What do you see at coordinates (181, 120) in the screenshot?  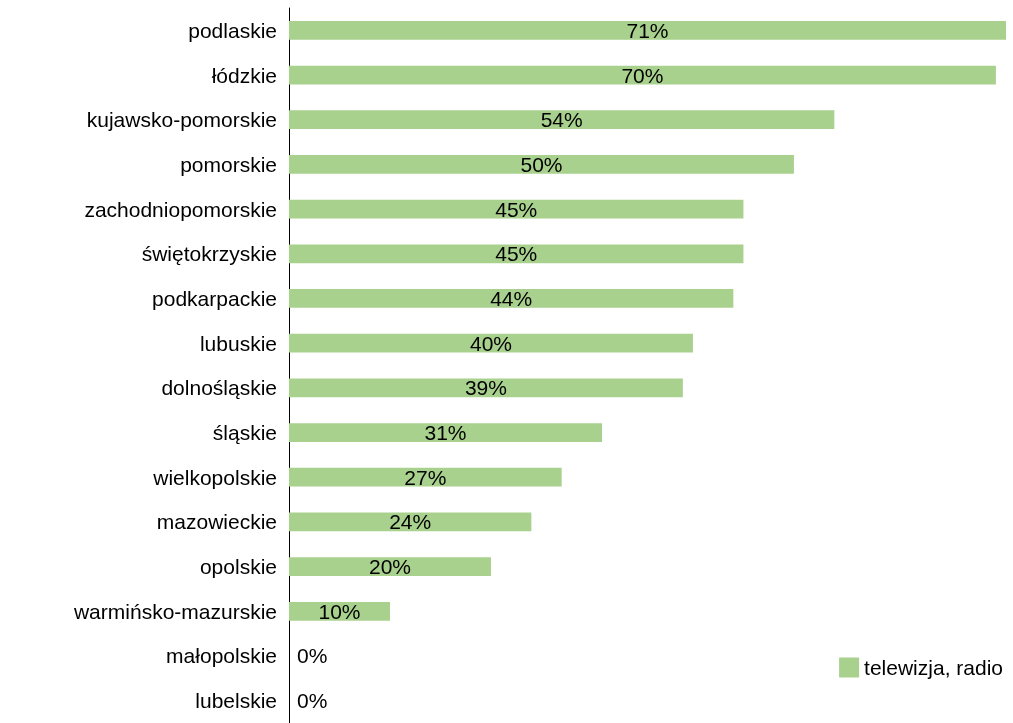 I see `y-tick-label: kujawsko-pomorskie` at bounding box center [181, 120].